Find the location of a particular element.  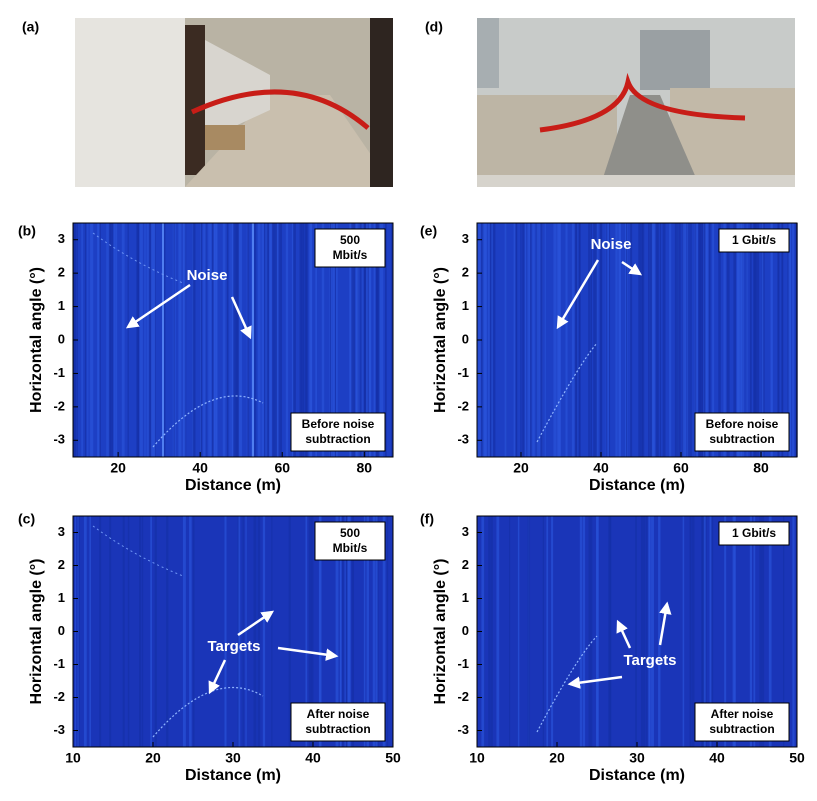

rate-label: 1 Gbit/s is located at coordinates (754, 240).